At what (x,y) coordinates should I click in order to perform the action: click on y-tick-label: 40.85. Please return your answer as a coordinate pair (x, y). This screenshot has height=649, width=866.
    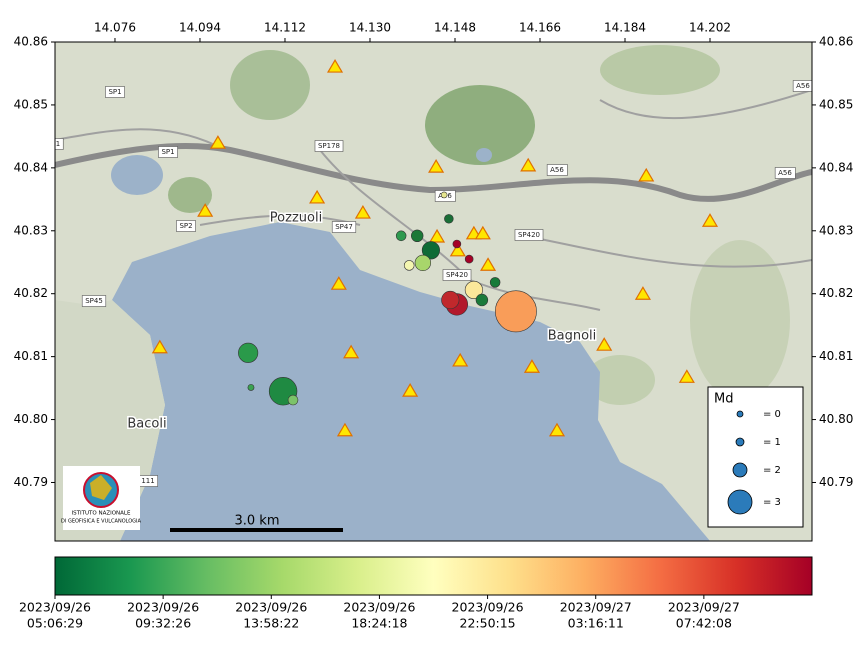
    Looking at the image, I should click on (31, 104).